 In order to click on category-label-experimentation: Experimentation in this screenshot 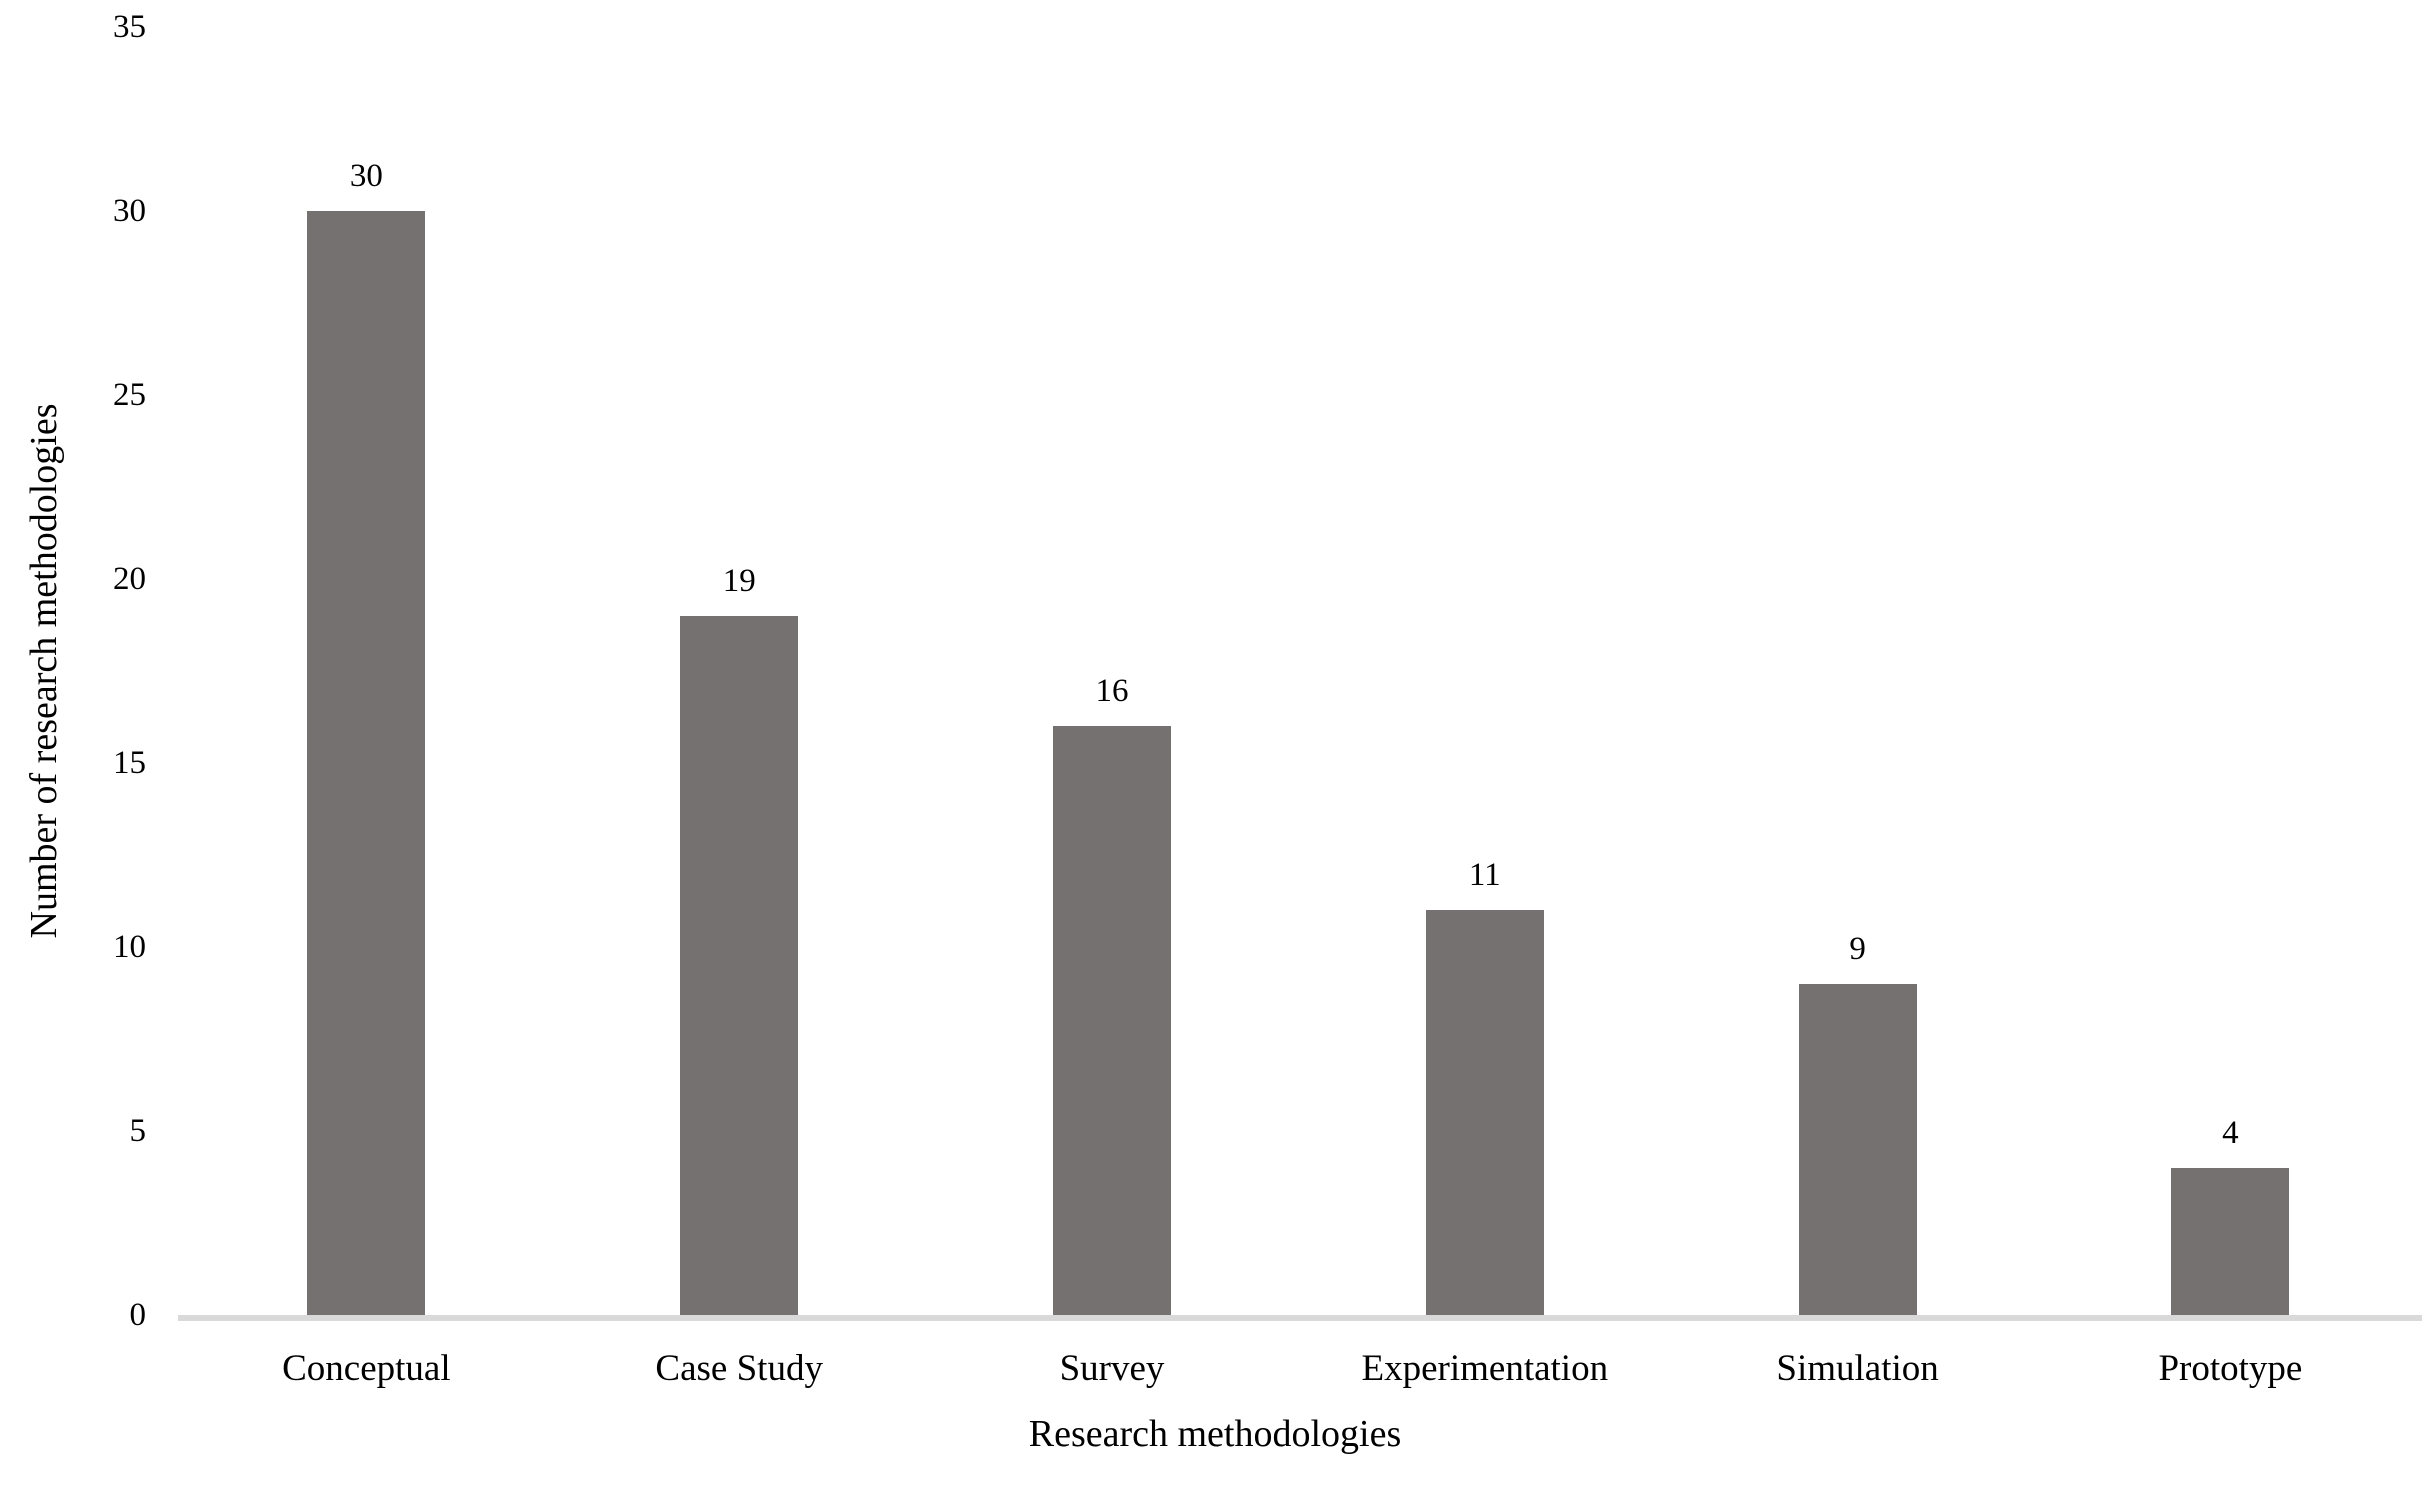, I will do `click(1485, 1368)`.